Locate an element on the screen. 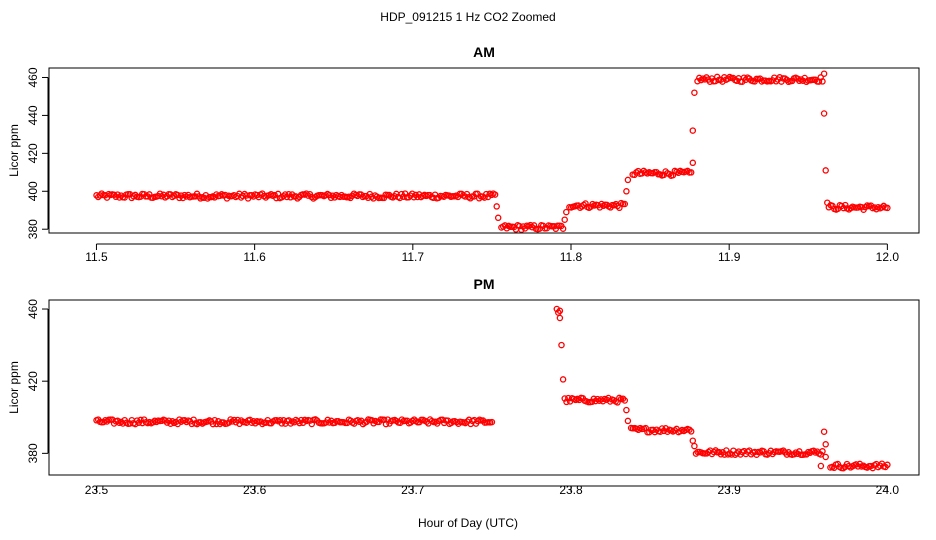 The height and width of the screenshot is (540, 936). x-tick-label: 23.8 is located at coordinates (571, 490).